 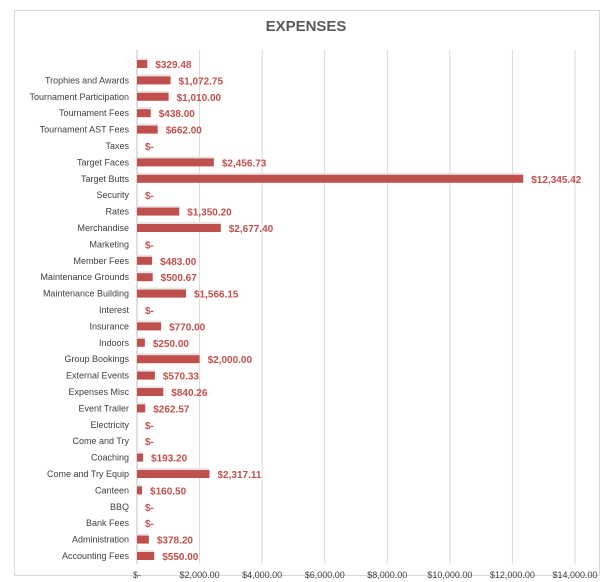 I want to click on data-label: $378.20, so click(x=175, y=541).